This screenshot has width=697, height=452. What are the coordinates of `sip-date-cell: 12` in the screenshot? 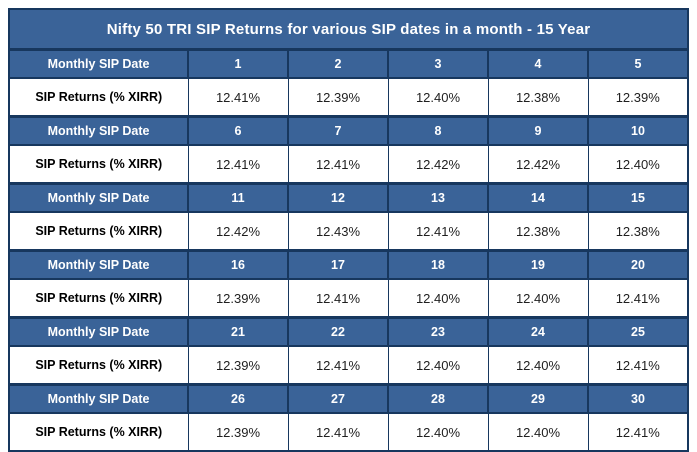 It's located at (338, 198).